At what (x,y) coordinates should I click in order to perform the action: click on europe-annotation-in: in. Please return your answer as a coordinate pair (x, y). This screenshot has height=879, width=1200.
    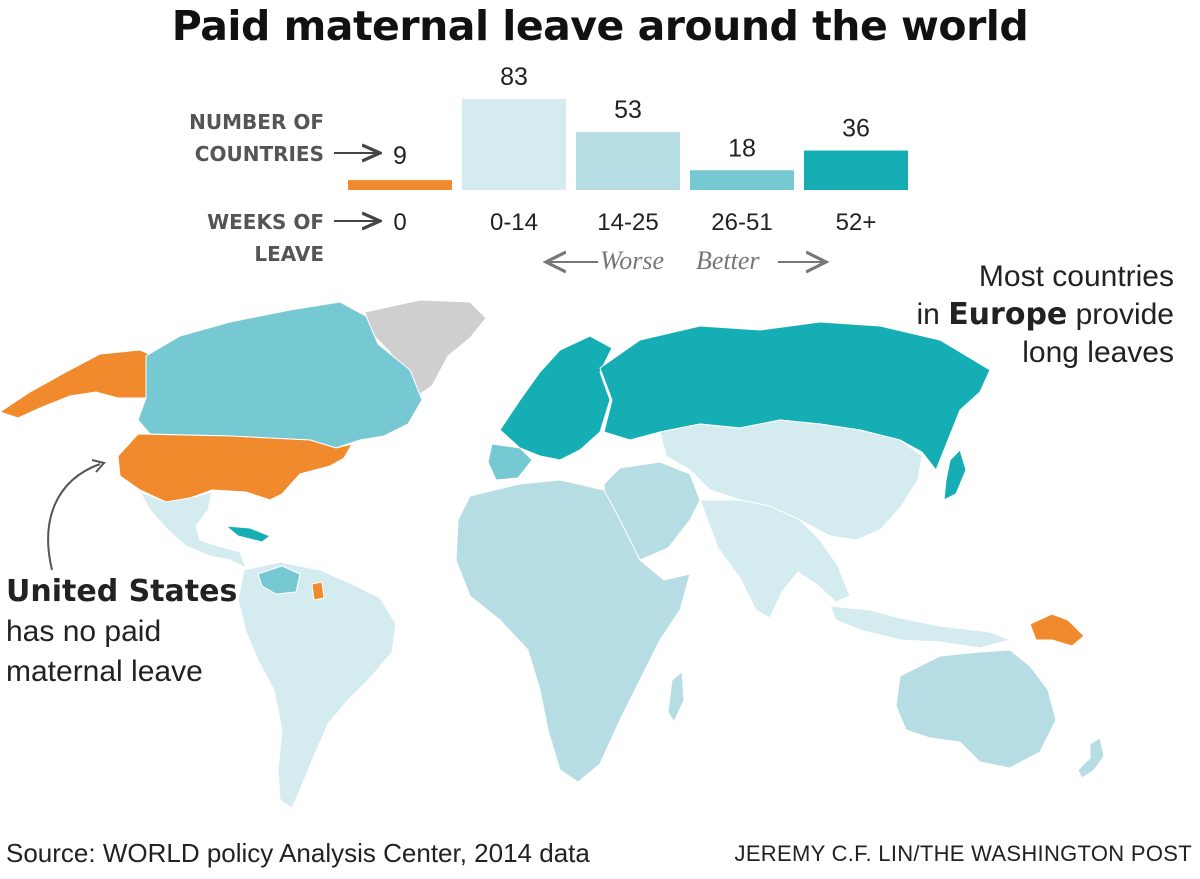
    Looking at the image, I should click on (932, 314).